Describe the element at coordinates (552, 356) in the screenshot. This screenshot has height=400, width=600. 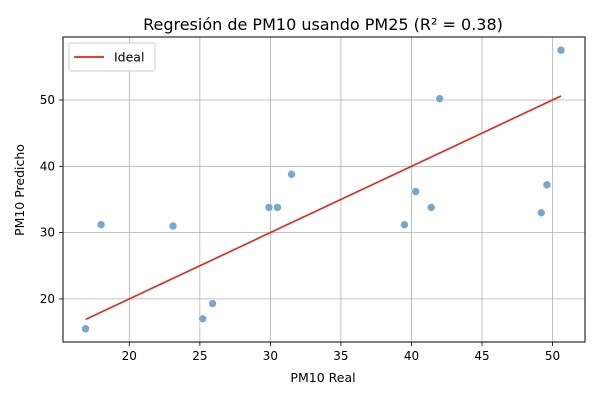
I see `x-tick-label: 50` at that location.